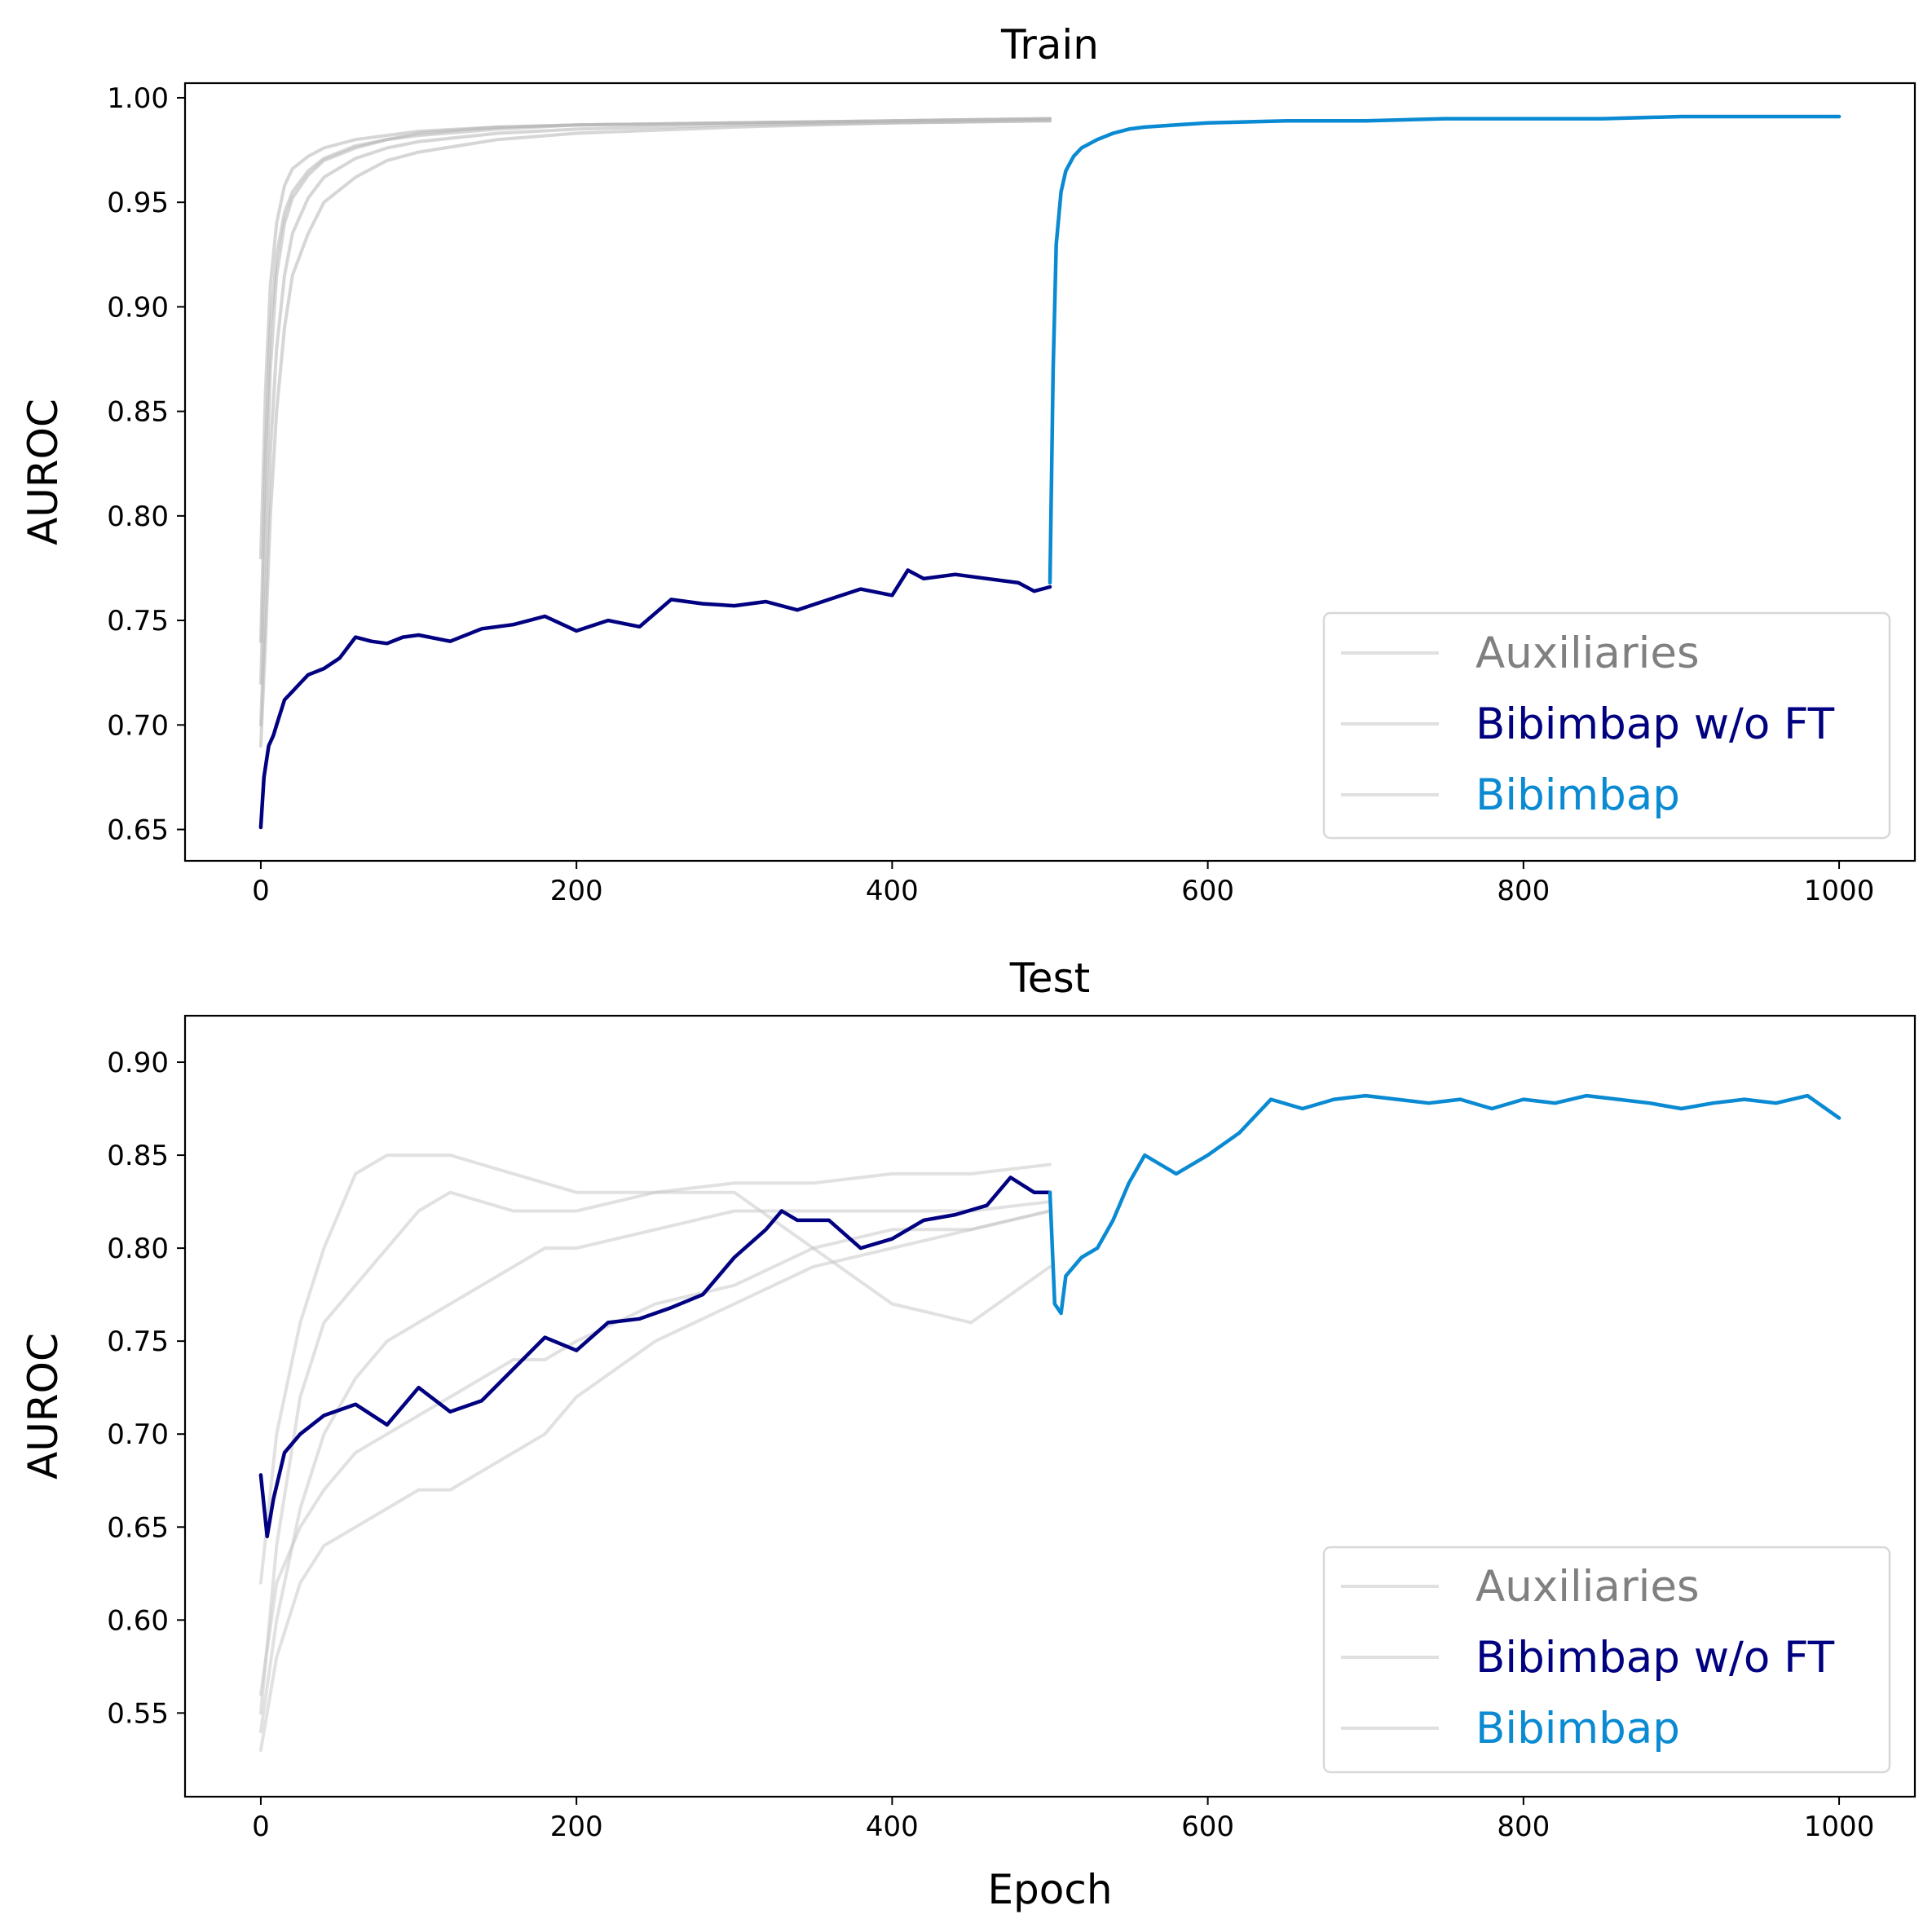  I want to click on train-x-tick-label: 0, so click(261, 891).